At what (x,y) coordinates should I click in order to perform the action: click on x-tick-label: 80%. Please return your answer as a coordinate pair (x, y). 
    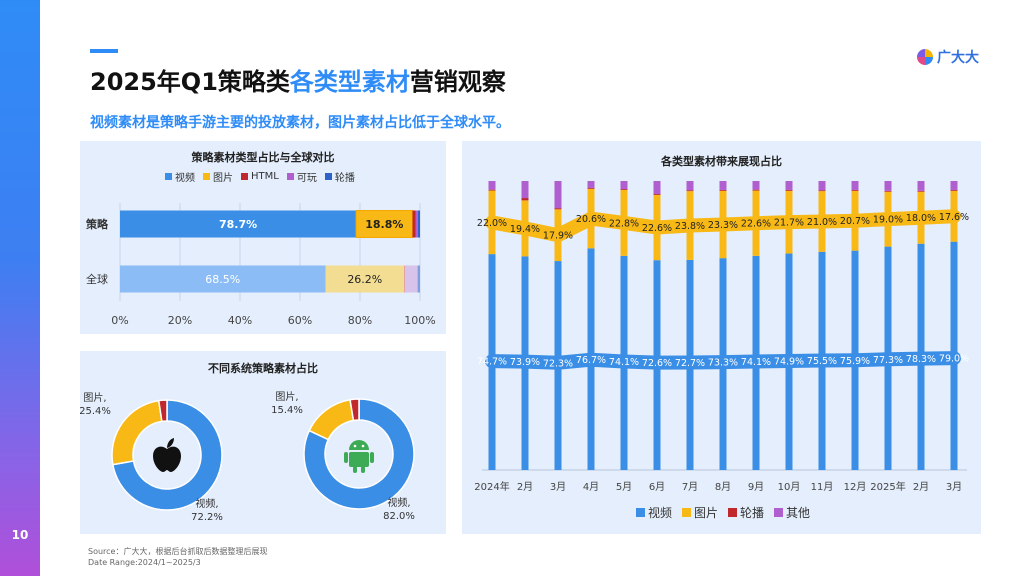
    Looking at the image, I should click on (360, 320).